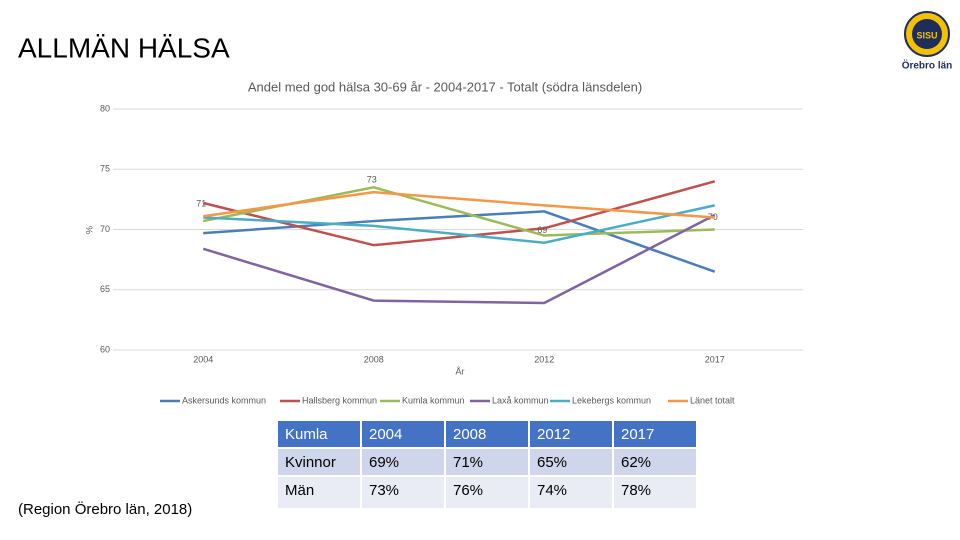 The width and height of the screenshot is (960, 540). I want to click on data-label: 71, so click(201, 204).